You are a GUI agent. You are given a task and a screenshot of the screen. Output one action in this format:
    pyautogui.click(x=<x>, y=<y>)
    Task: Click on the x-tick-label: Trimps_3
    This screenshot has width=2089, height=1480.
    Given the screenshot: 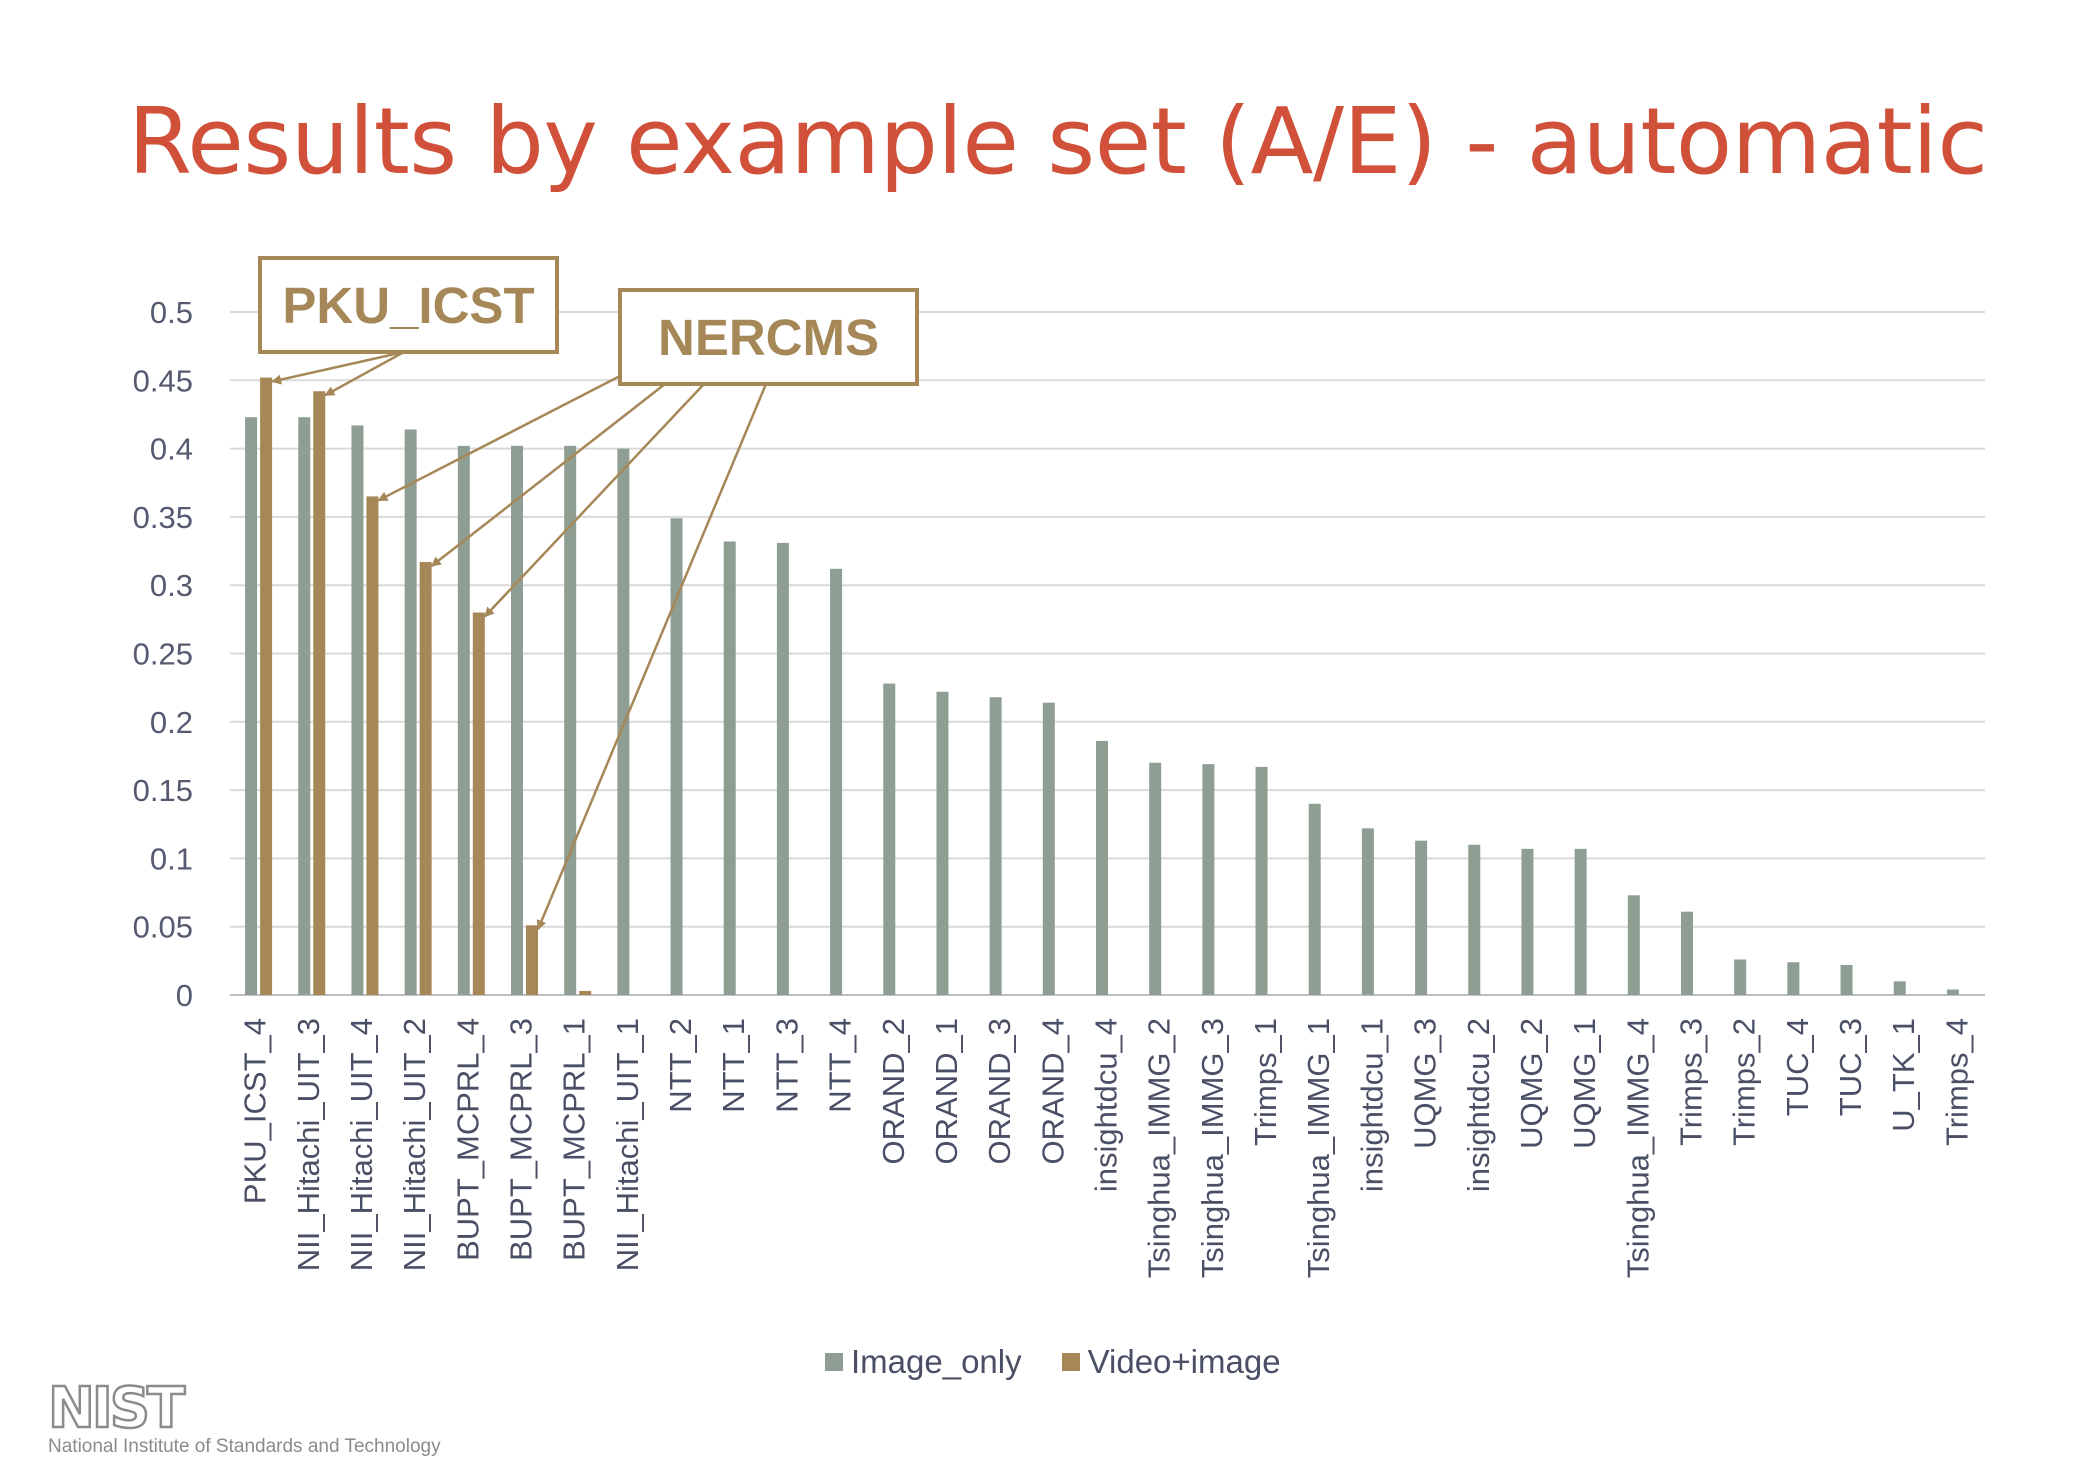 What is the action you would take?
    pyautogui.click(x=1691, y=1082)
    